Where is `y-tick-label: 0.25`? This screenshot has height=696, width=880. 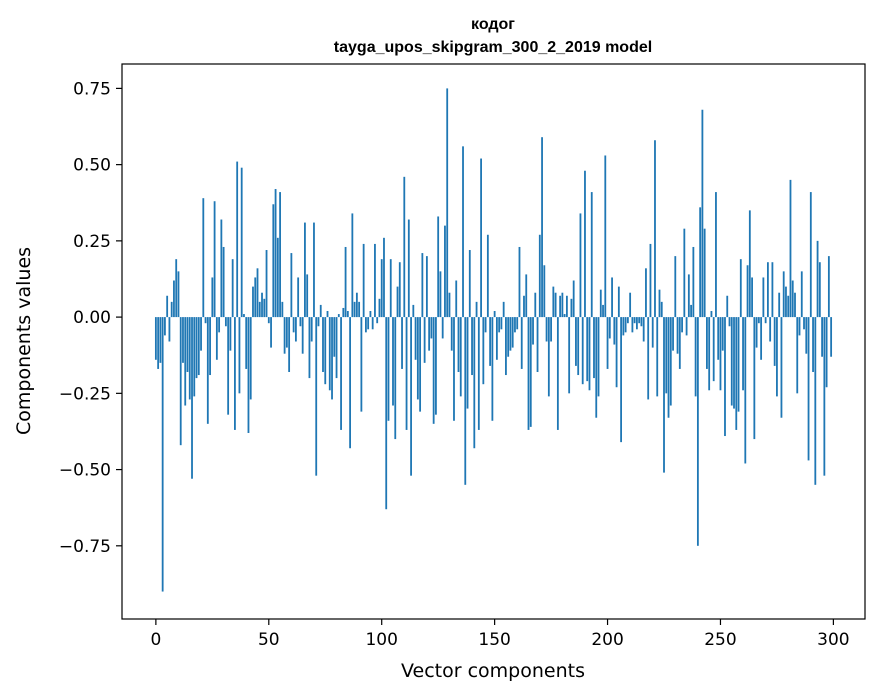 y-tick-label: 0.25 is located at coordinates (92, 242).